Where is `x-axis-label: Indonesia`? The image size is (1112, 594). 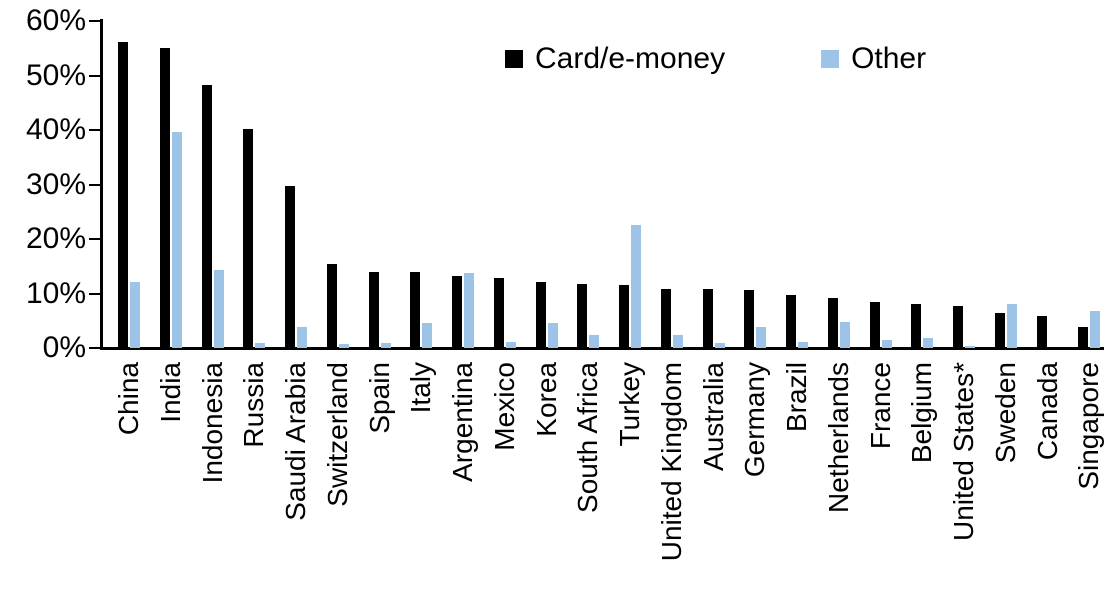
x-axis-label: Indonesia is located at coordinates (212, 423).